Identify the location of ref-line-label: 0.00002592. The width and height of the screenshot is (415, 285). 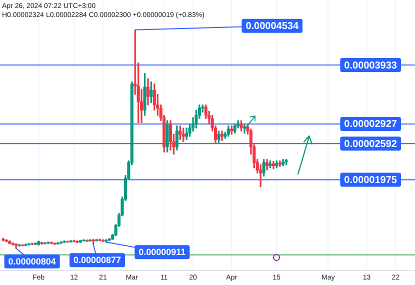
(371, 144).